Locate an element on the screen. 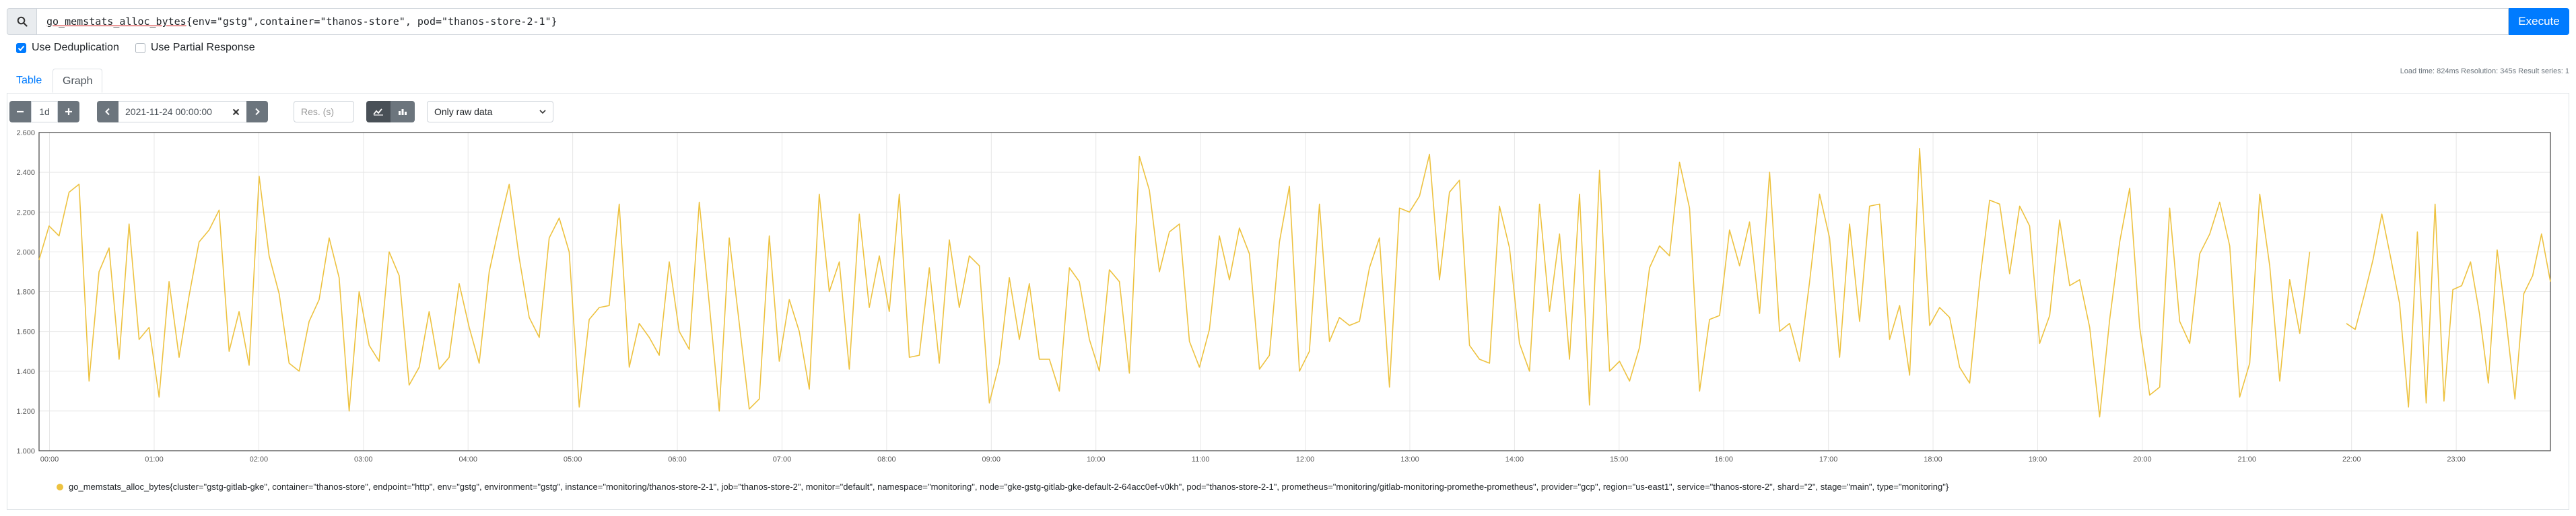 The width and height of the screenshot is (2576, 516). query-options: Use Deduplication Use Partial Response is located at coordinates (135, 48).